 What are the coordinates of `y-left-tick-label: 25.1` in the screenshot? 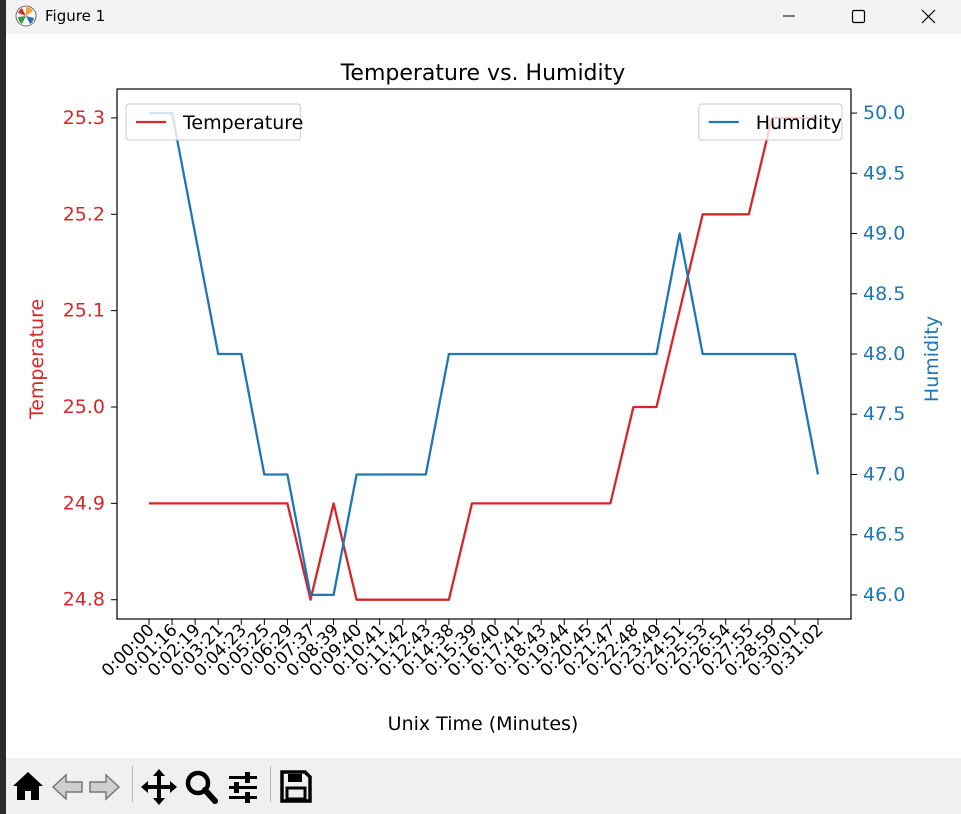 It's located at (84, 311).